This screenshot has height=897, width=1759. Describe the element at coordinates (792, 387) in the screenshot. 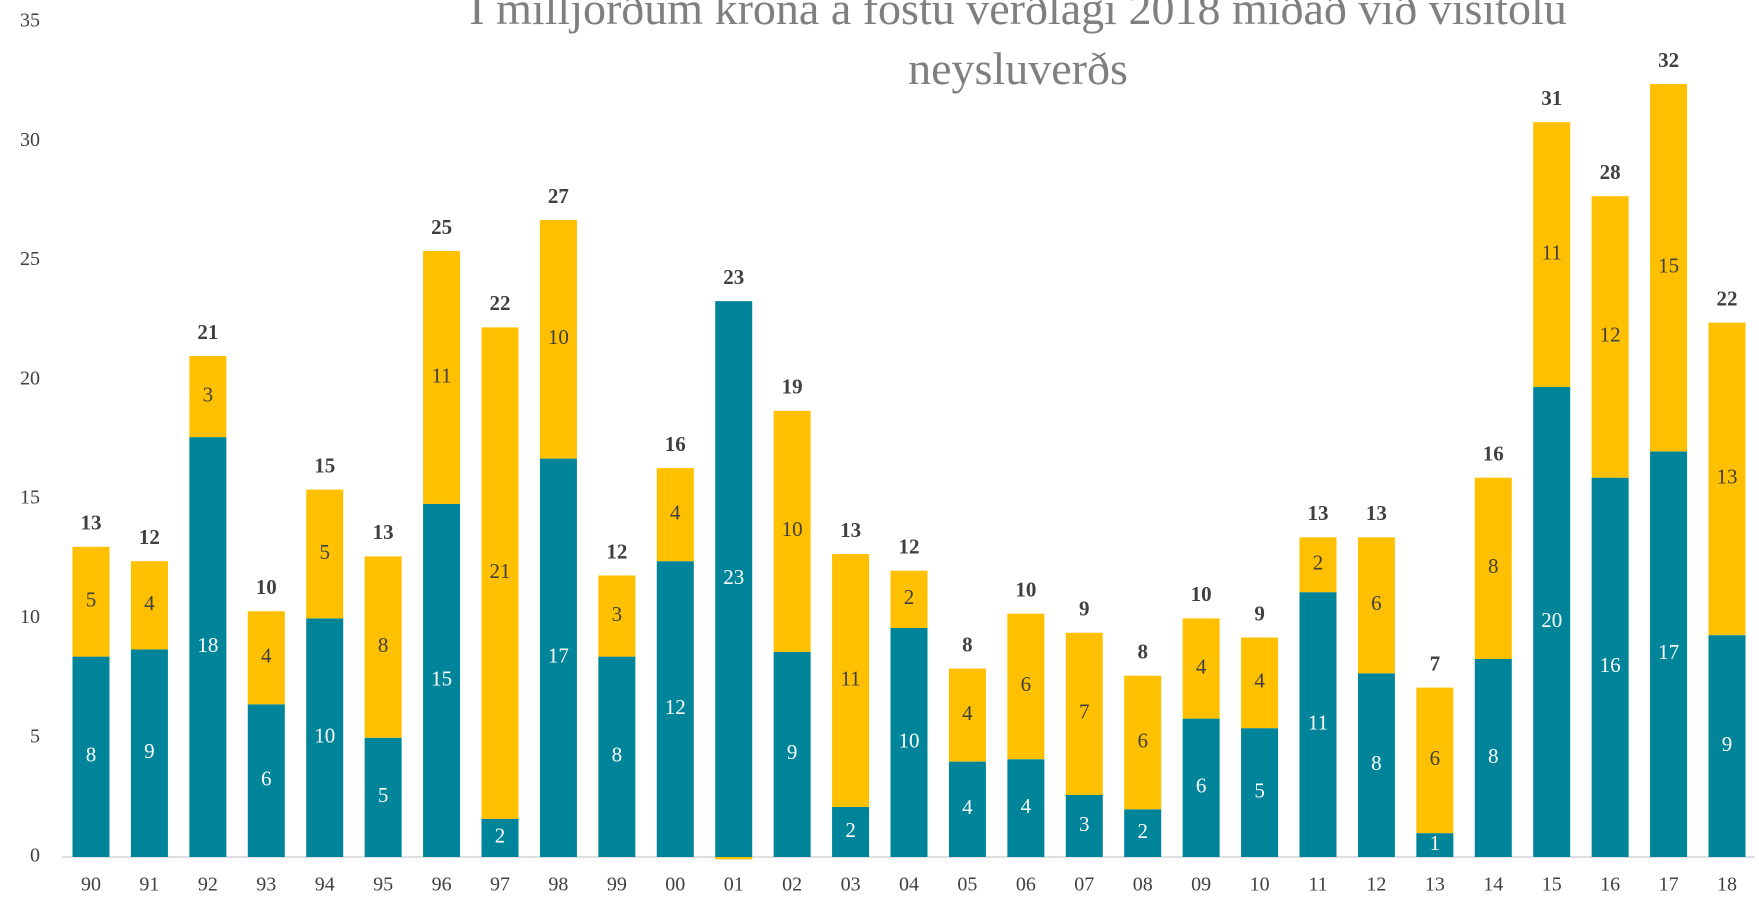

I see `total-label: 19` at that location.